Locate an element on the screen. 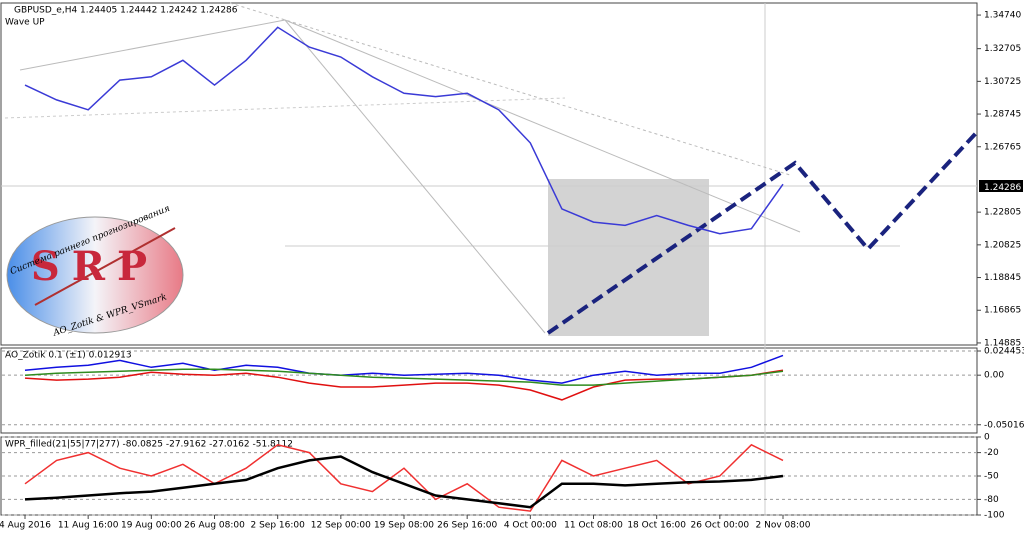 The image size is (1024, 537). y-tick-label: 1.26765 is located at coordinates (1002, 147).